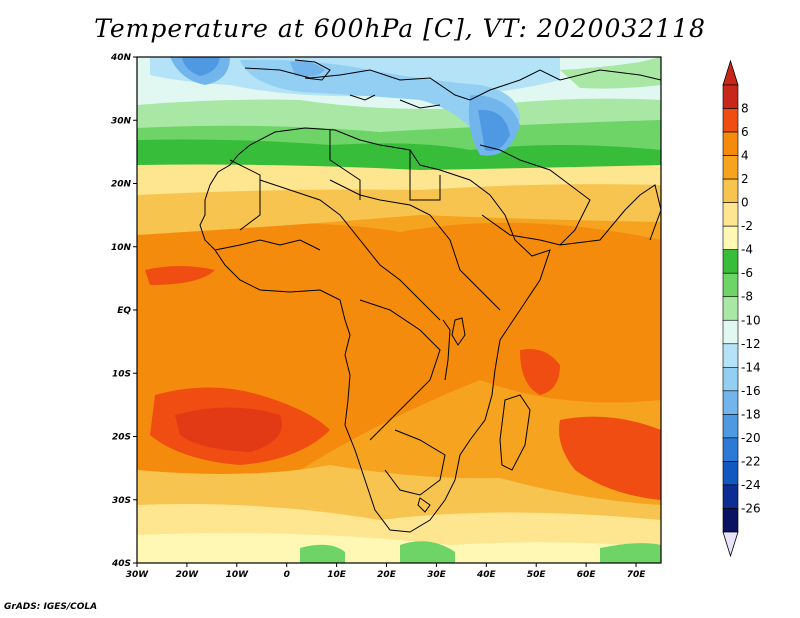 Image resolution: width=800 pixels, height=618 pixels. What do you see at coordinates (751, 485) in the screenshot?
I see `colorbar-label: -24` at bounding box center [751, 485].